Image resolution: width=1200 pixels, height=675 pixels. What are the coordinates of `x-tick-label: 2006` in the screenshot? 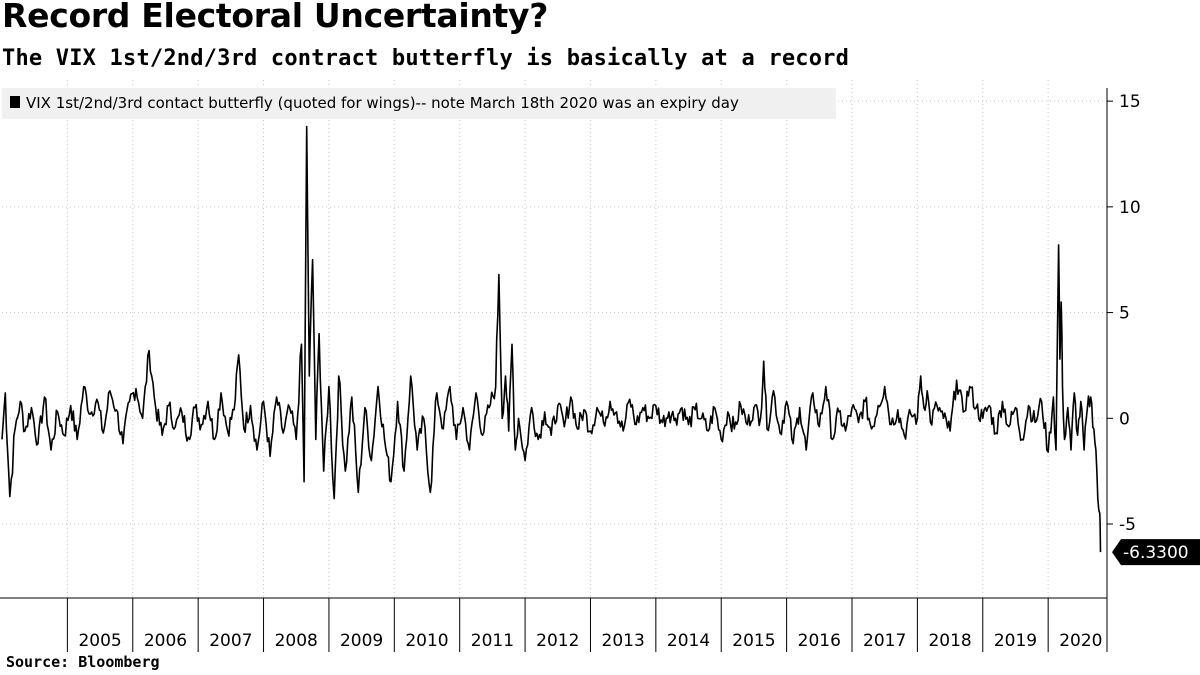 It's located at (165, 641).